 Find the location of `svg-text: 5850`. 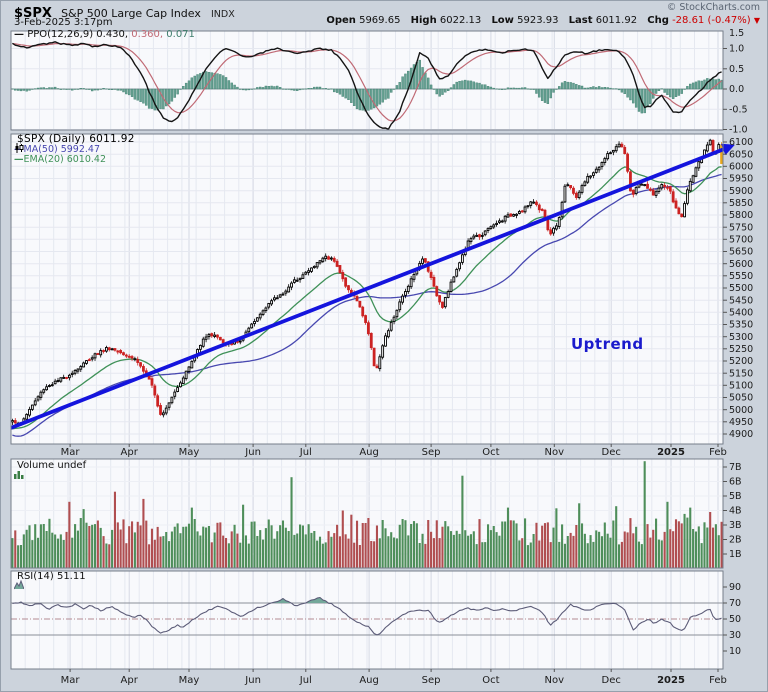

svg-text: 5850 is located at coordinates (741, 203).